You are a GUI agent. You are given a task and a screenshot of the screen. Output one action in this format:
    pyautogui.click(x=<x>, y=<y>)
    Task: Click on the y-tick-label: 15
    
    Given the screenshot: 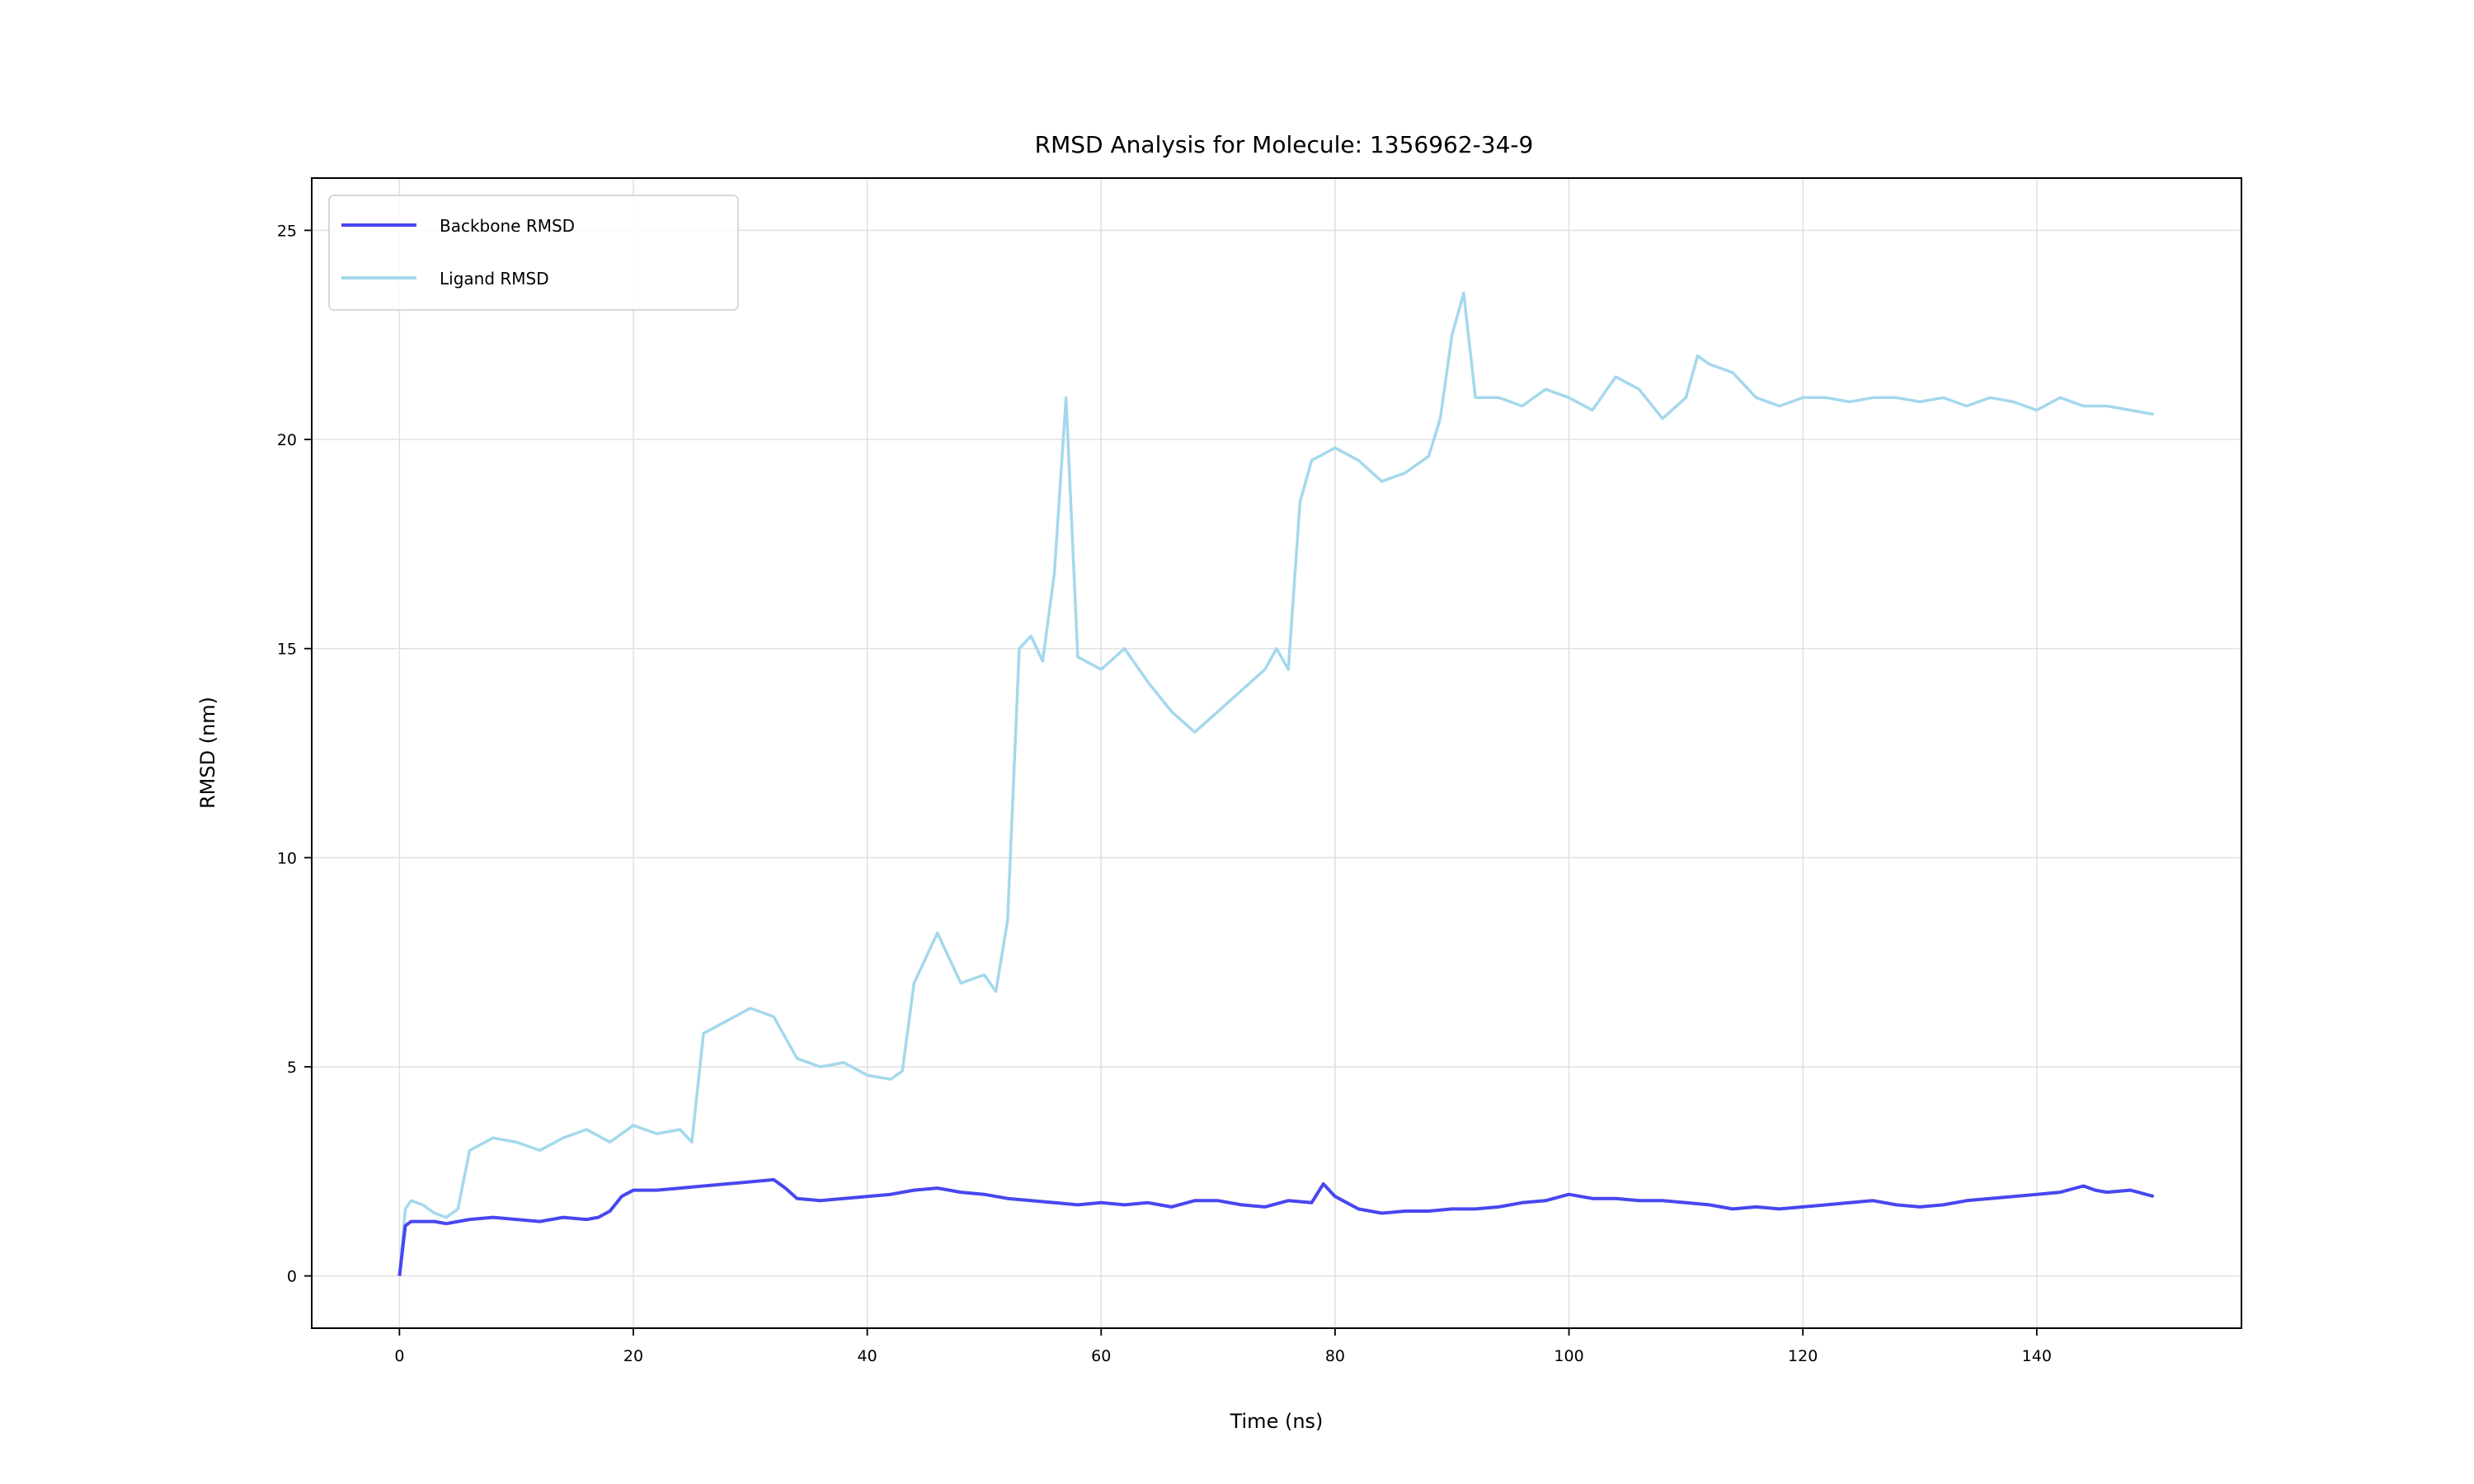 What is the action you would take?
    pyautogui.click(x=287, y=650)
    